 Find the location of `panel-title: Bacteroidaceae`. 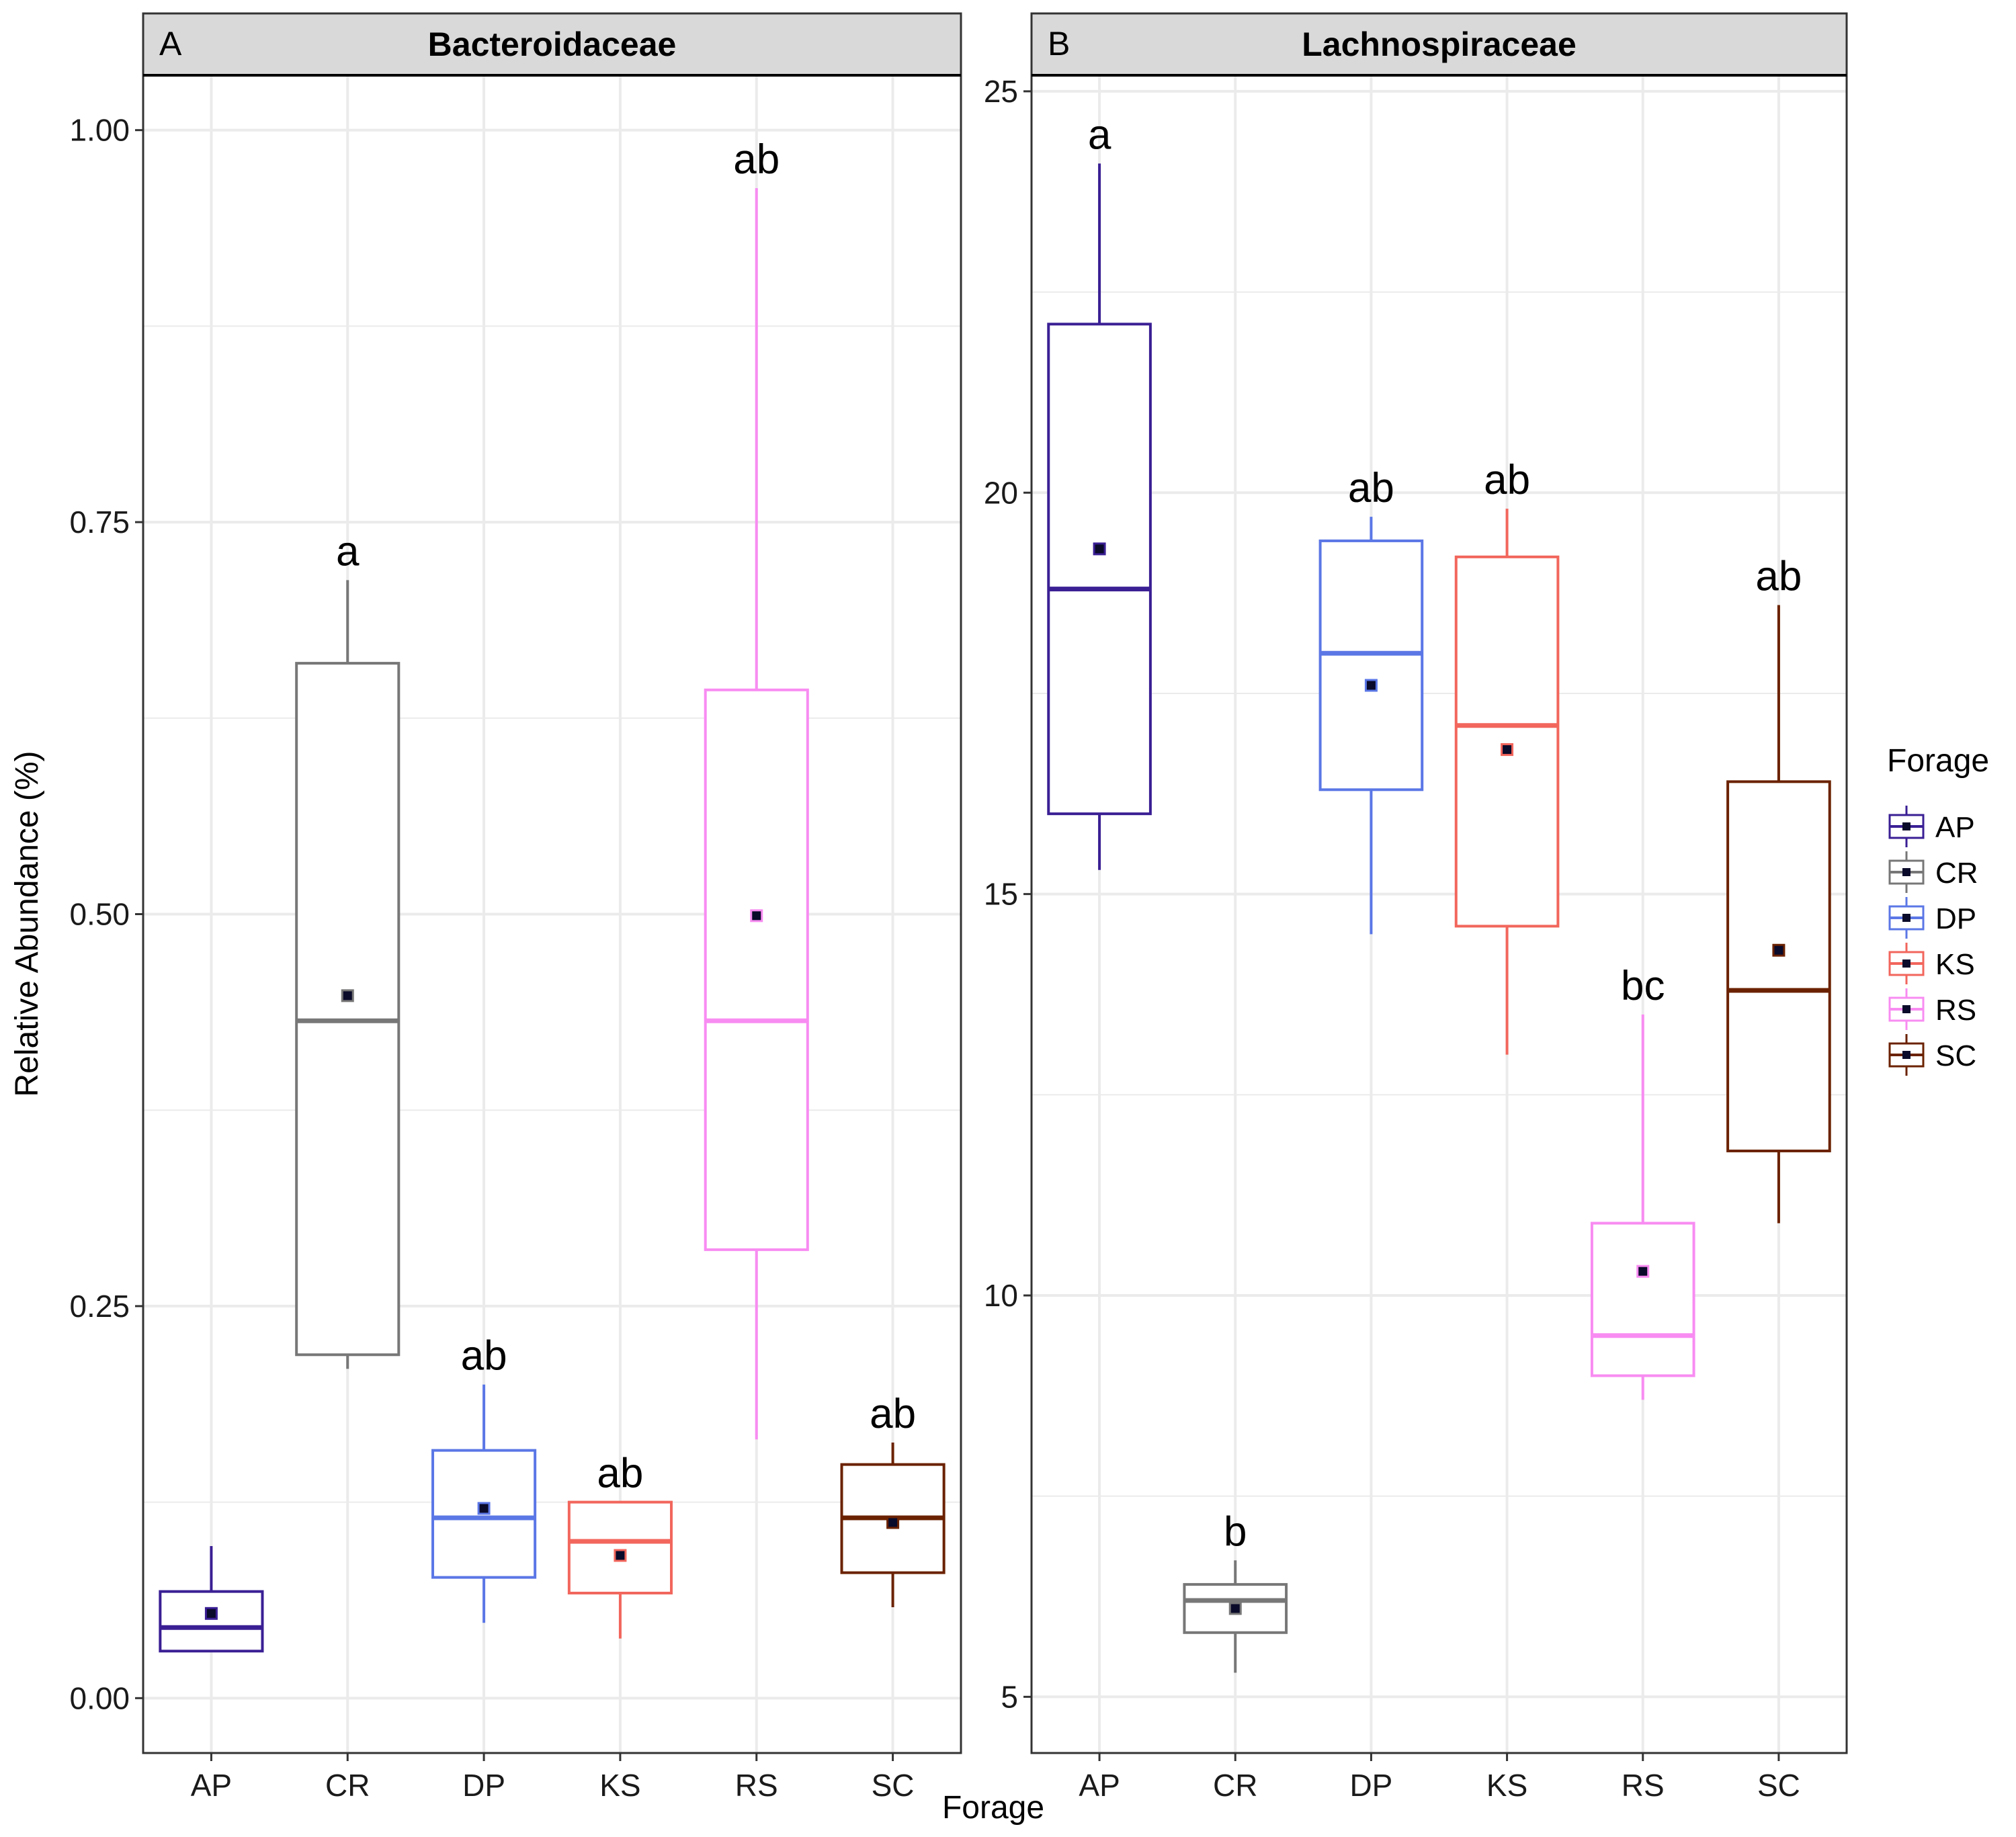

panel-title: Bacteroidaceae is located at coordinates (552, 44).